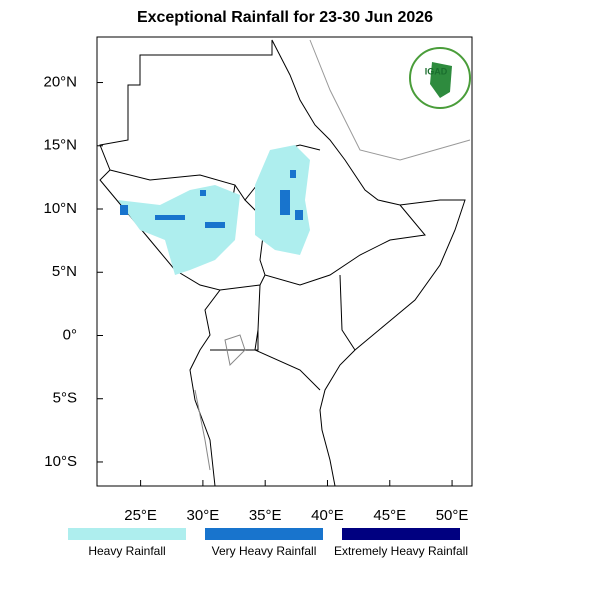 The height and width of the screenshot is (605, 600). I want to click on igad-logo: IGAD, so click(440, 78).